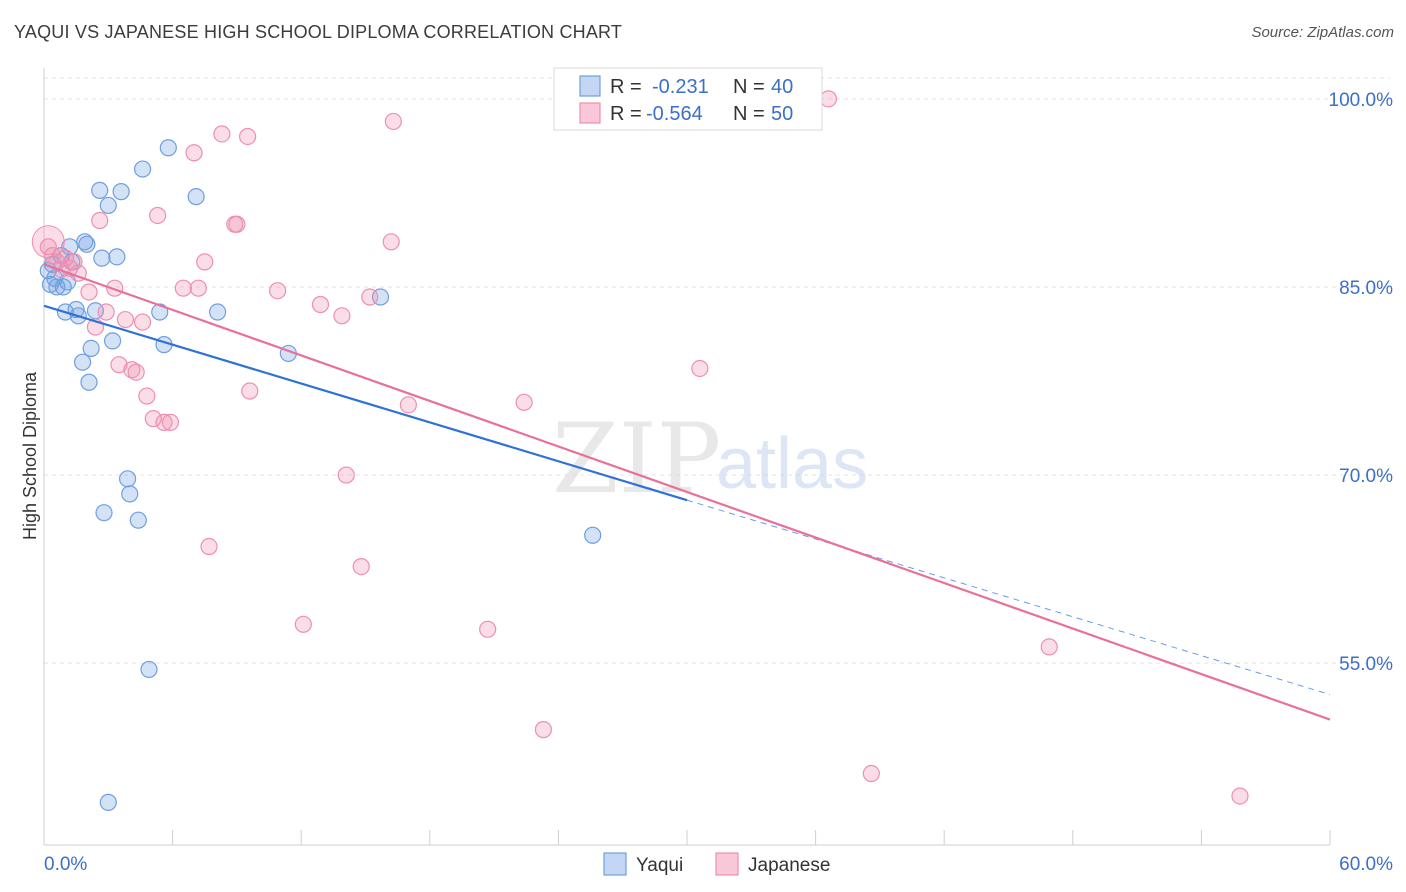 Image resolution: width=1406 pixels, height=892 pixels. I want to click on legend-r-value-1: -0.231, so click(680, 87).